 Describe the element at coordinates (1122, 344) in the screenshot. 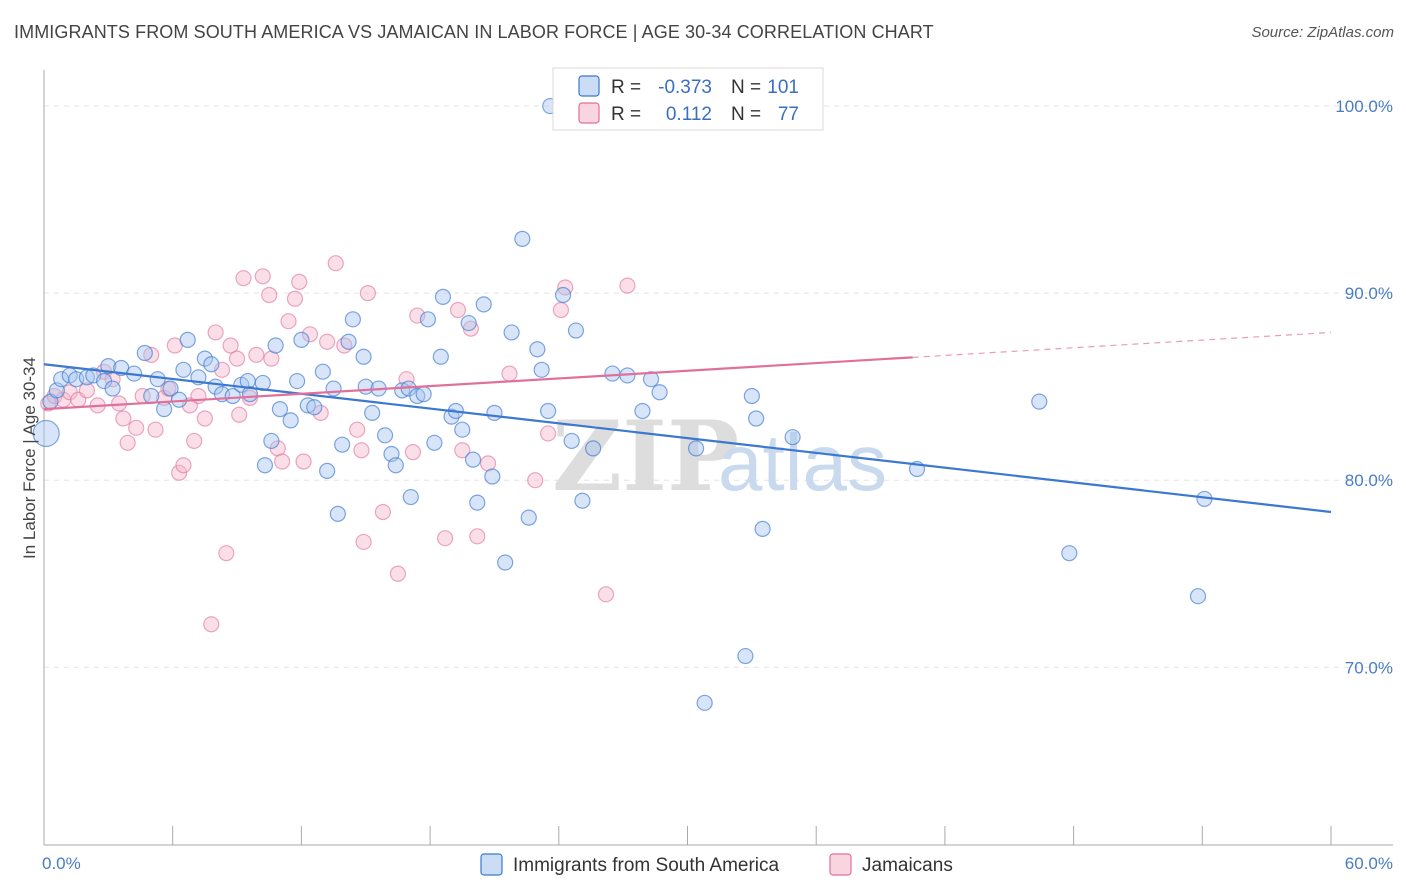

I see `trend-line-jamaicans-extension` at that location.